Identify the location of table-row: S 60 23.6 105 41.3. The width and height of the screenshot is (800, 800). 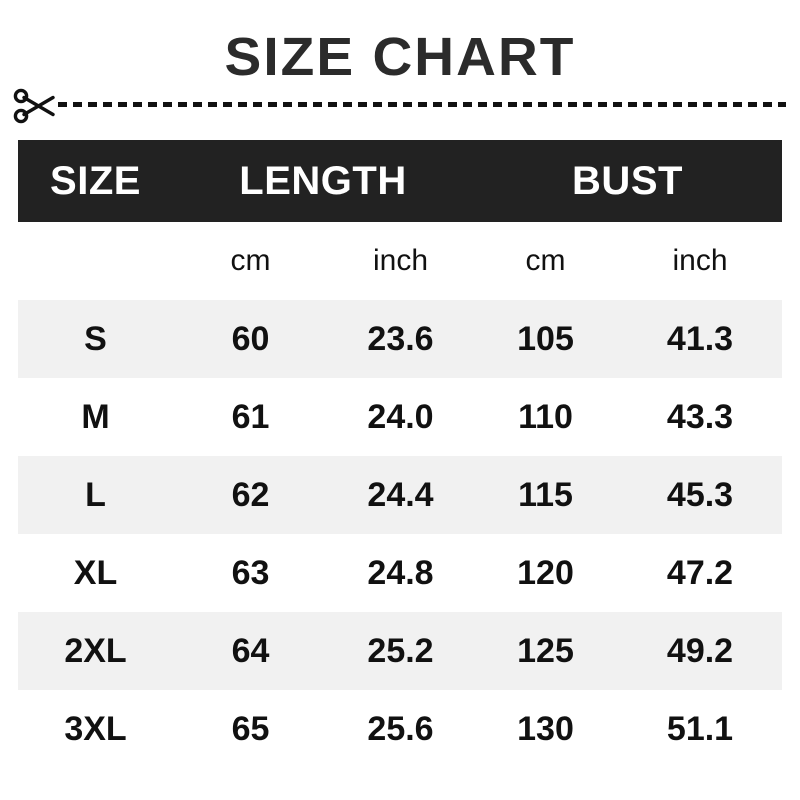
(400, 339).